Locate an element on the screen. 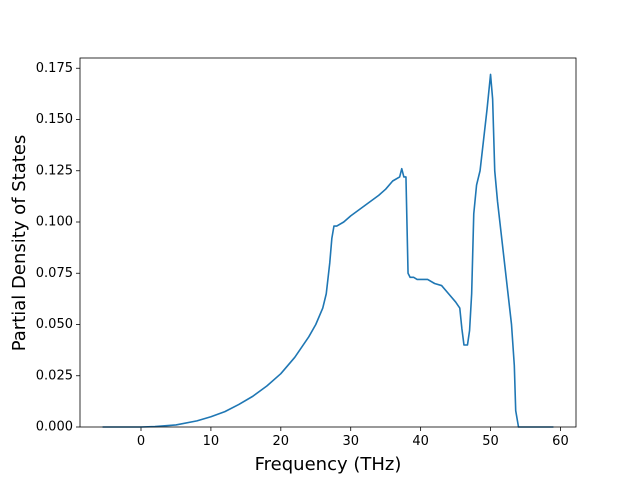 This screenshot has height=480, width=640. x-tick-label: 0 is located at coordinates (141, 441).